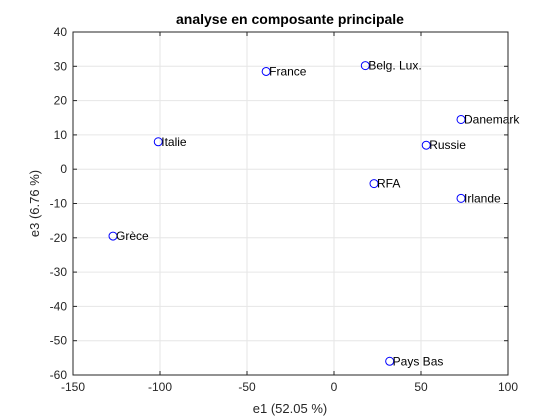 The image size is (560, 420). I want to click on y-tick-label: 30, so click(61, 66).